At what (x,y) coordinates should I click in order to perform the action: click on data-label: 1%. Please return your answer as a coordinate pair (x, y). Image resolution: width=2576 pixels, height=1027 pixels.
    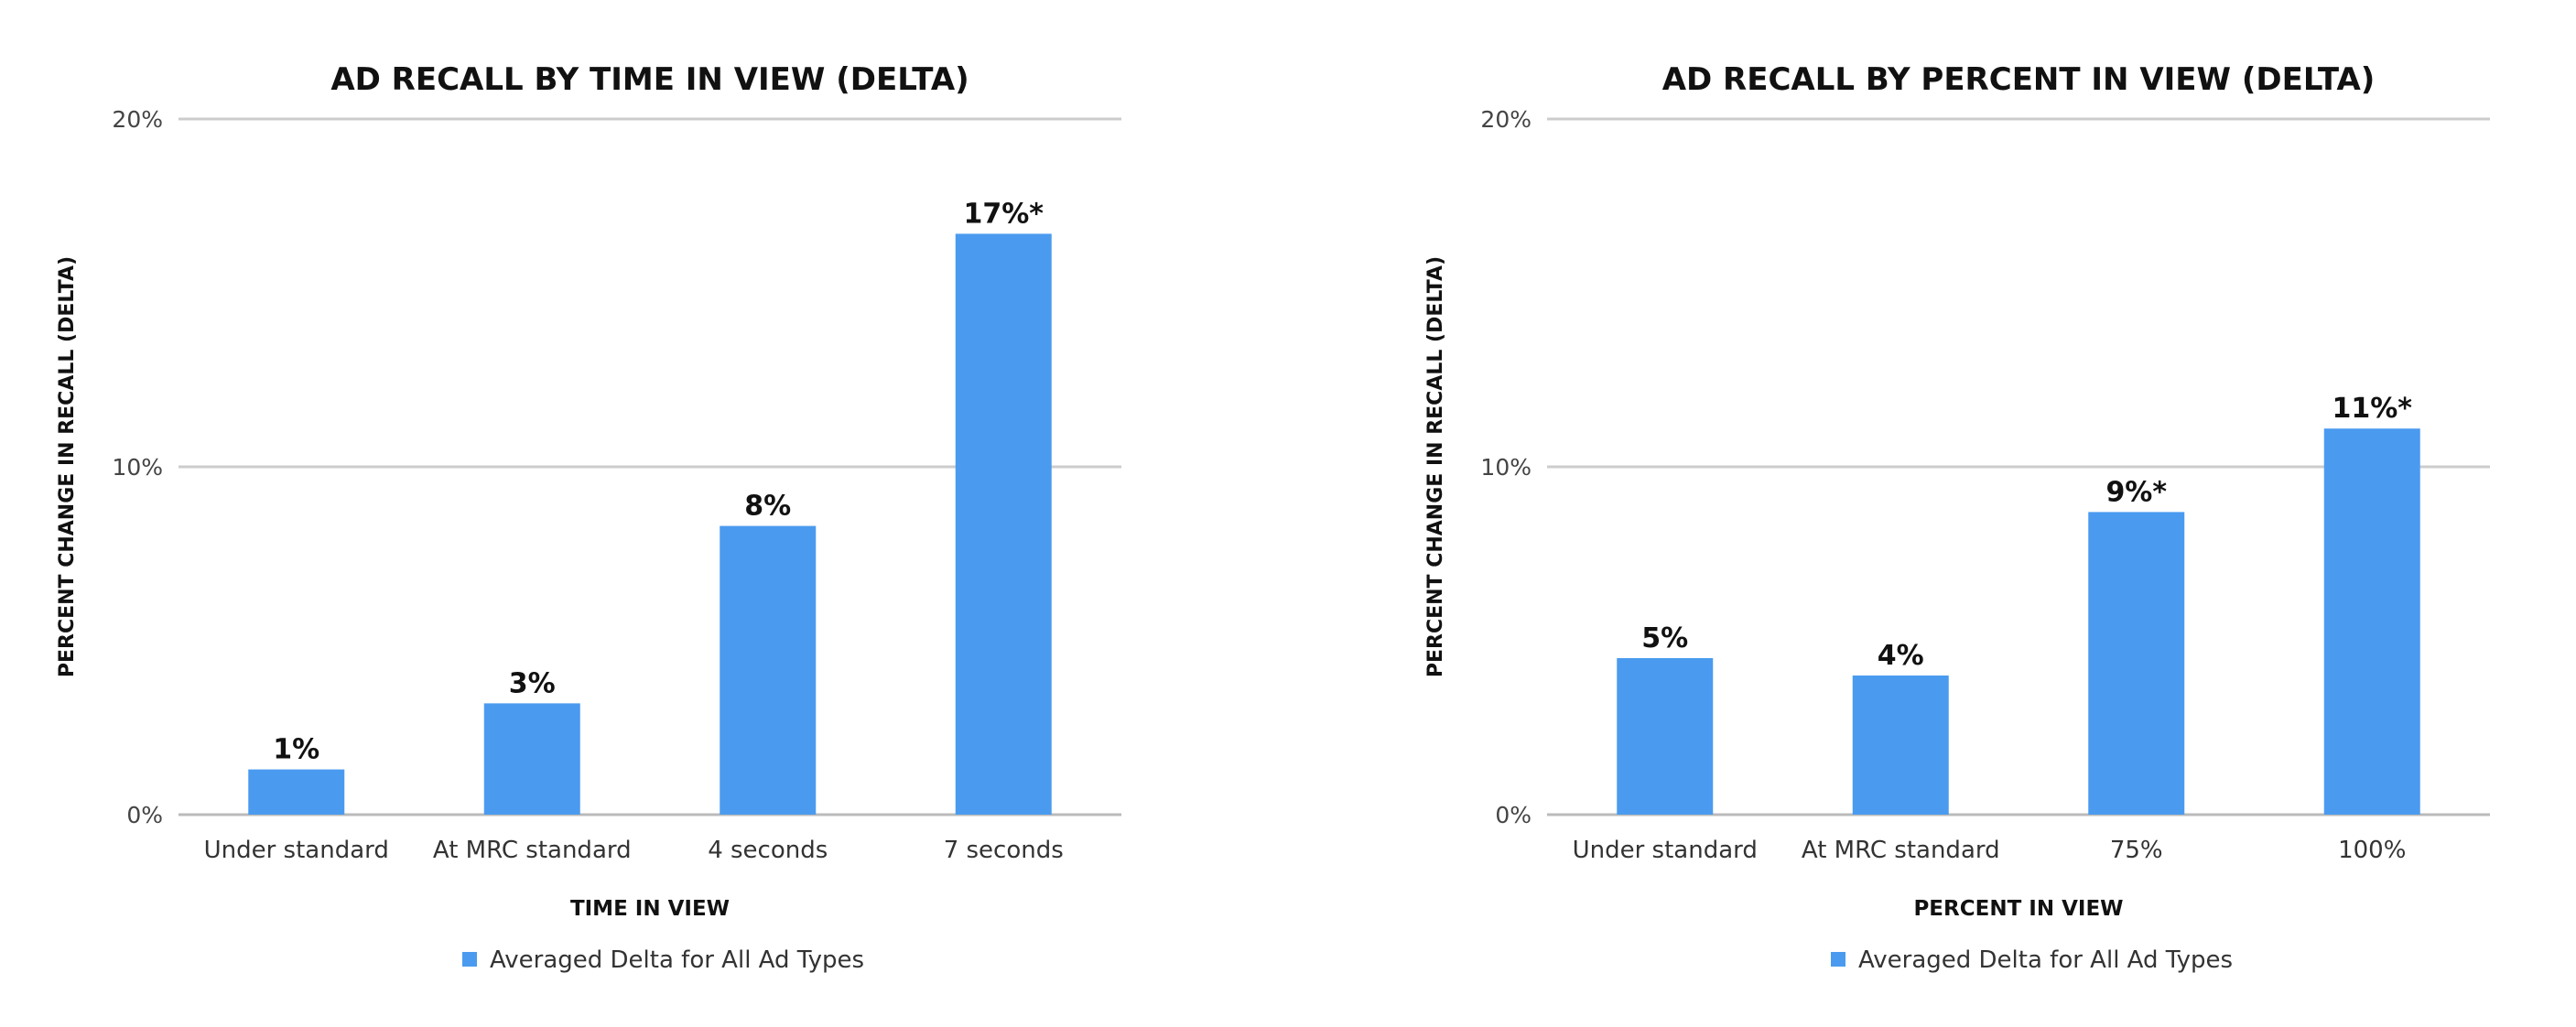
    Looking at the image, I should click on (296, 750).